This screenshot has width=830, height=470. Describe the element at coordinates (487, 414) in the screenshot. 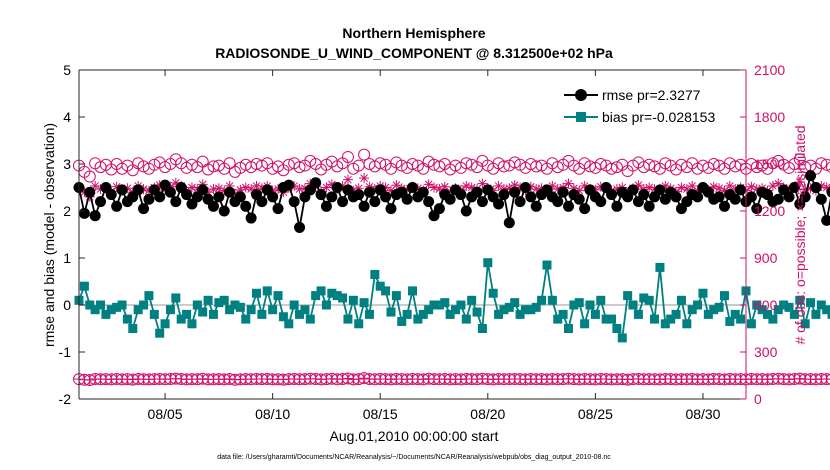

I see `x-tick-label: 08/20` at that location.